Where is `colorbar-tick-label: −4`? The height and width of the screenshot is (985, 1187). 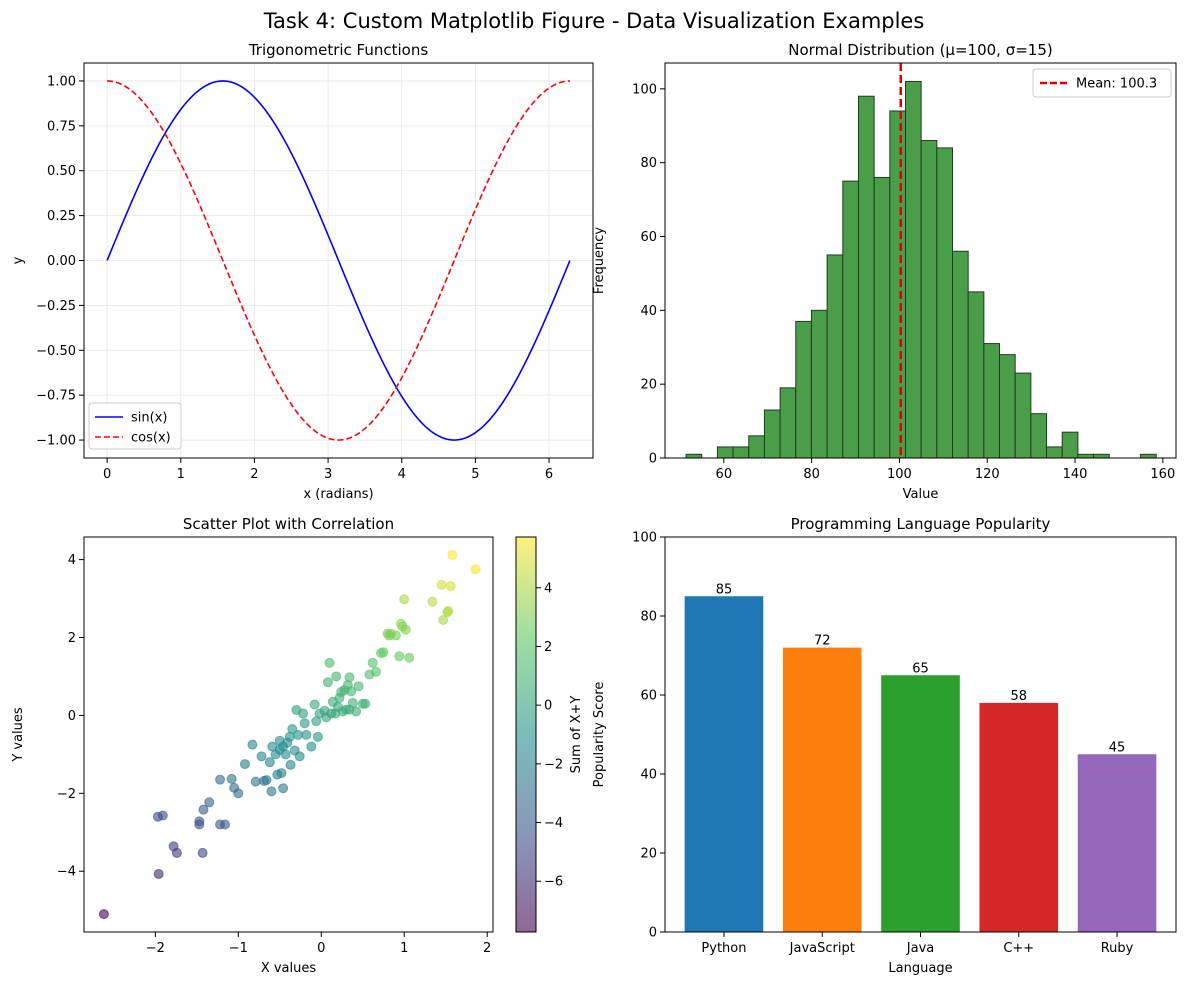
colorbar-tick-label: −4 is located at coordinates (553, 823).